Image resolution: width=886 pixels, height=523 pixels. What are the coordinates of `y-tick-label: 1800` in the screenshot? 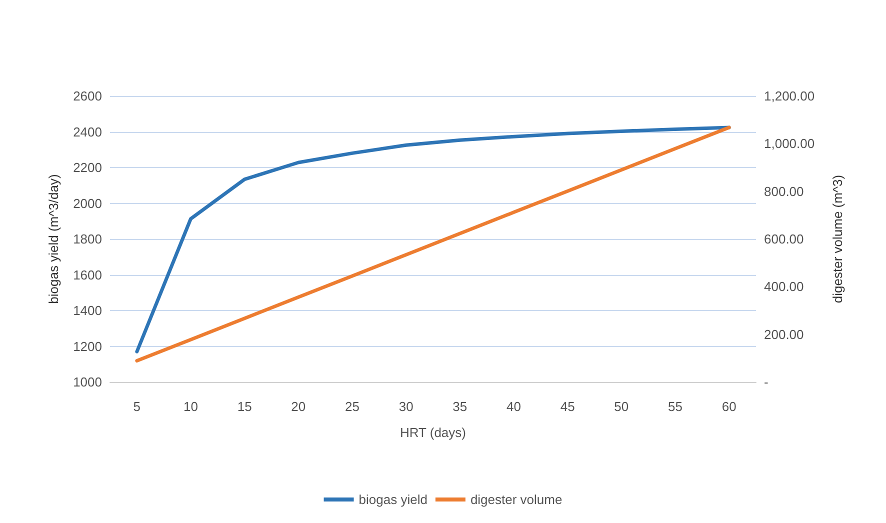 It's located at (87, 239).